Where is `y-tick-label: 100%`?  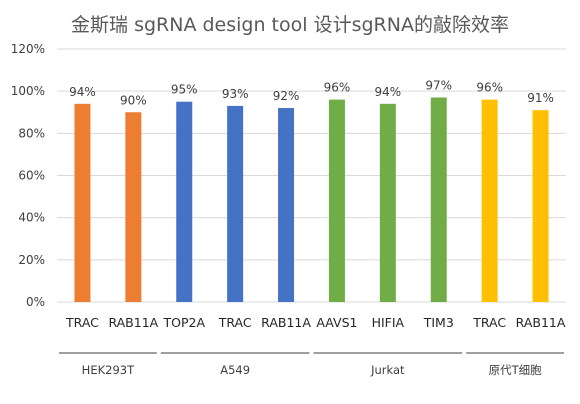
y-tick-label: 100% is located at coordinates (28, 91).